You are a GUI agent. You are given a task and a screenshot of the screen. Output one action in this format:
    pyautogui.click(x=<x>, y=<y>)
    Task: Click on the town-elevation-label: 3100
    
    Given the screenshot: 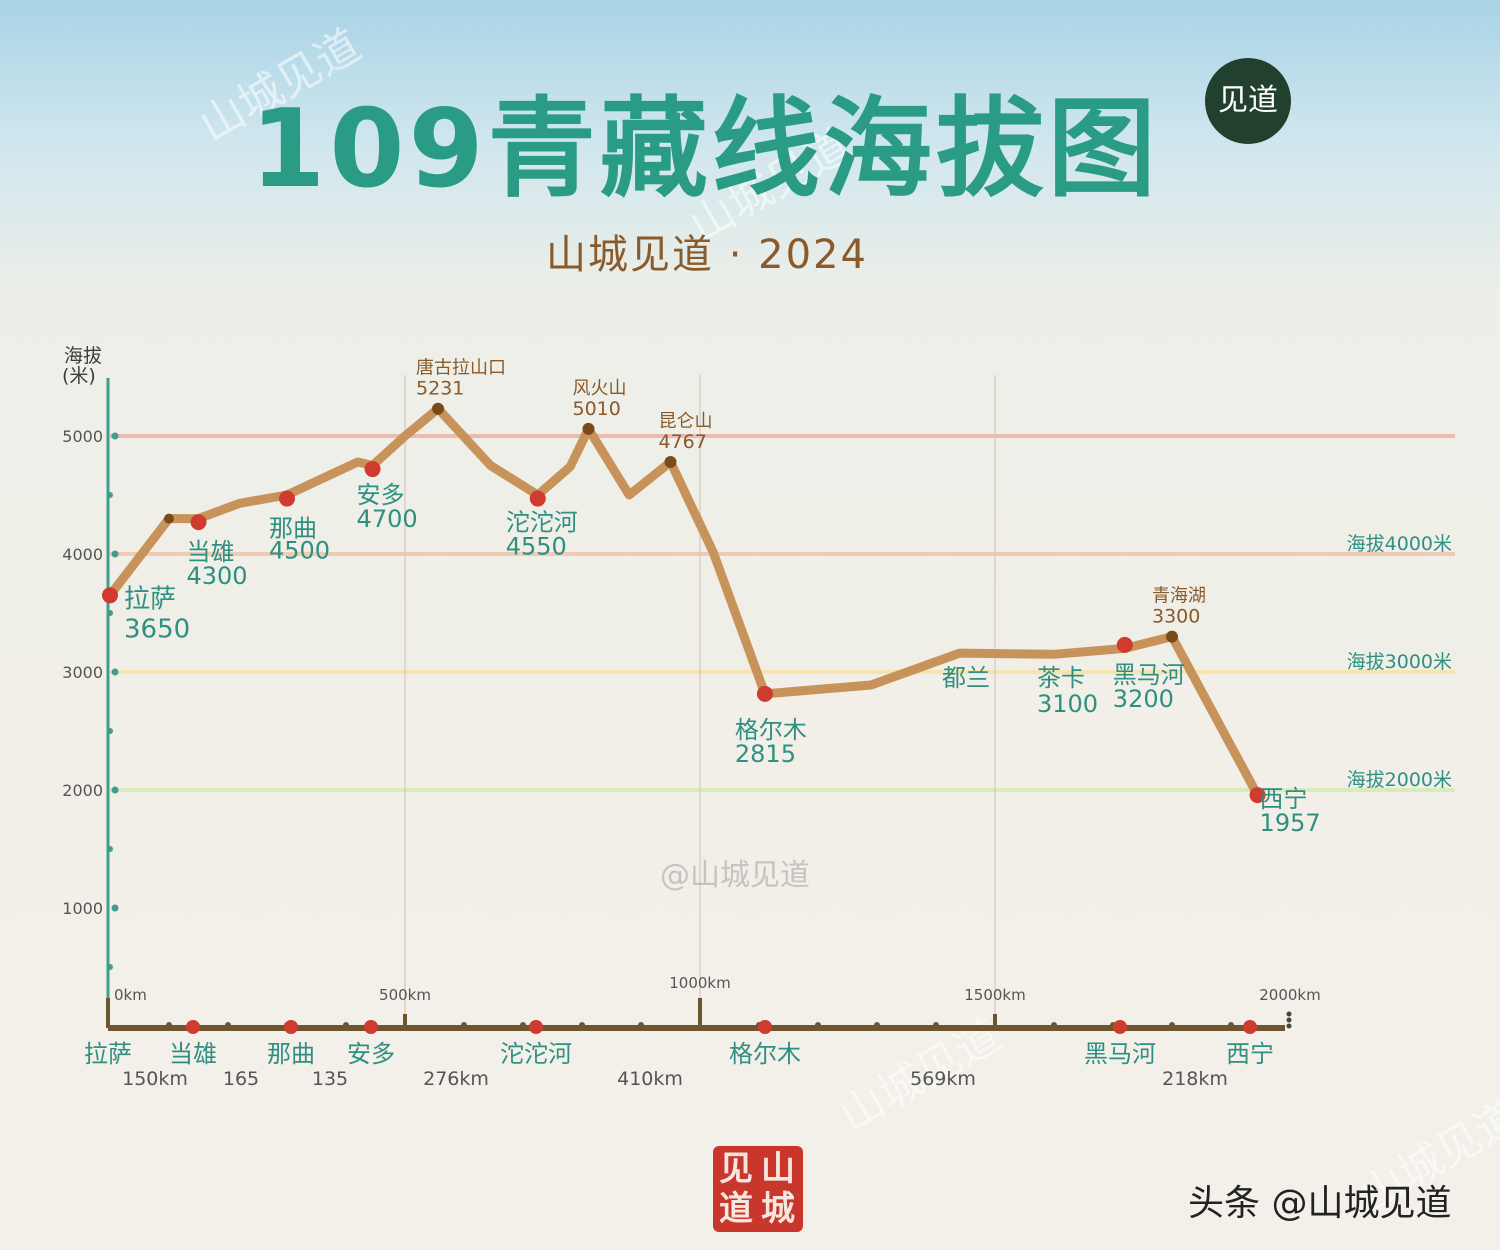 What is the action you would take?
    pyautogui.click(x=1067, y=704)
    